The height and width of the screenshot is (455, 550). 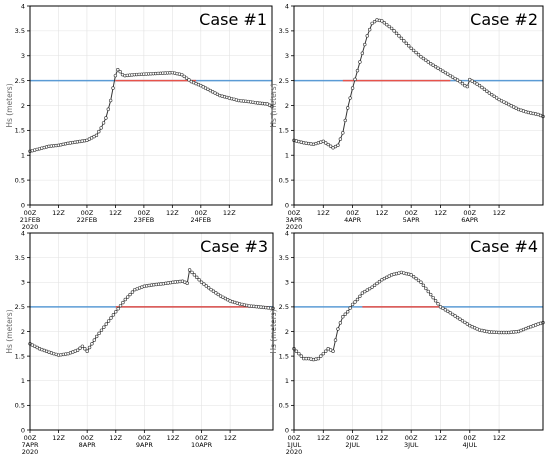 What do you see at coordinates (294, 445) in the screenshot?
I see `x-tick-date-label: 1JUL` at bounding box center [294, 445].